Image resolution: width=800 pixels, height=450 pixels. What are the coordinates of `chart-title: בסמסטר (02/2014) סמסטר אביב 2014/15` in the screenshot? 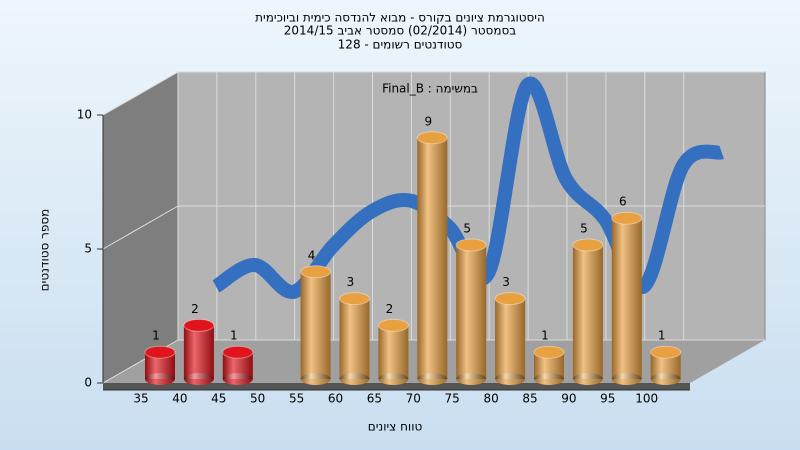 It's located at (400, 31).